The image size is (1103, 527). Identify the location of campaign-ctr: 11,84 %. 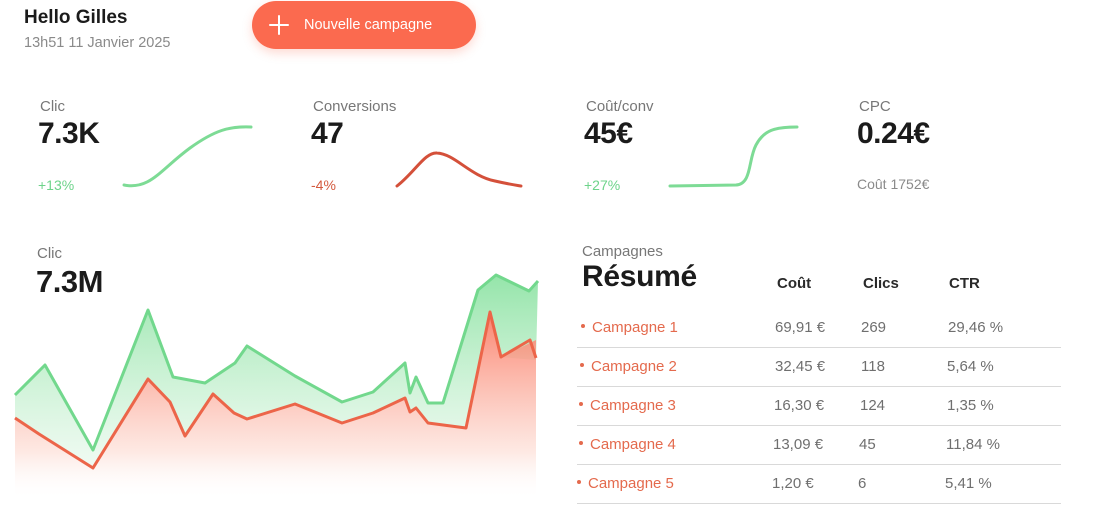
(973, 444).